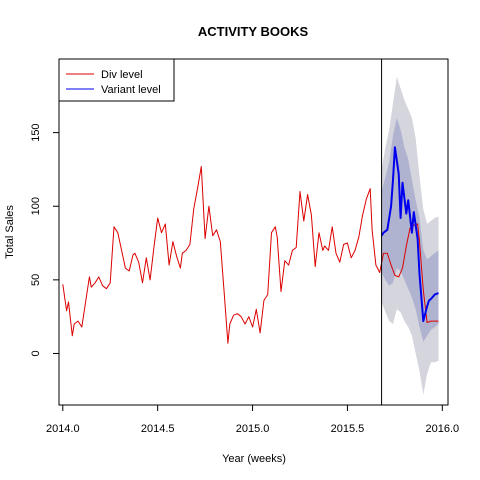  What do you see at coordinates (63, 429) in the screenshot?
I see `x-tick-label: 2014.0` at bounding box center [63, 429].